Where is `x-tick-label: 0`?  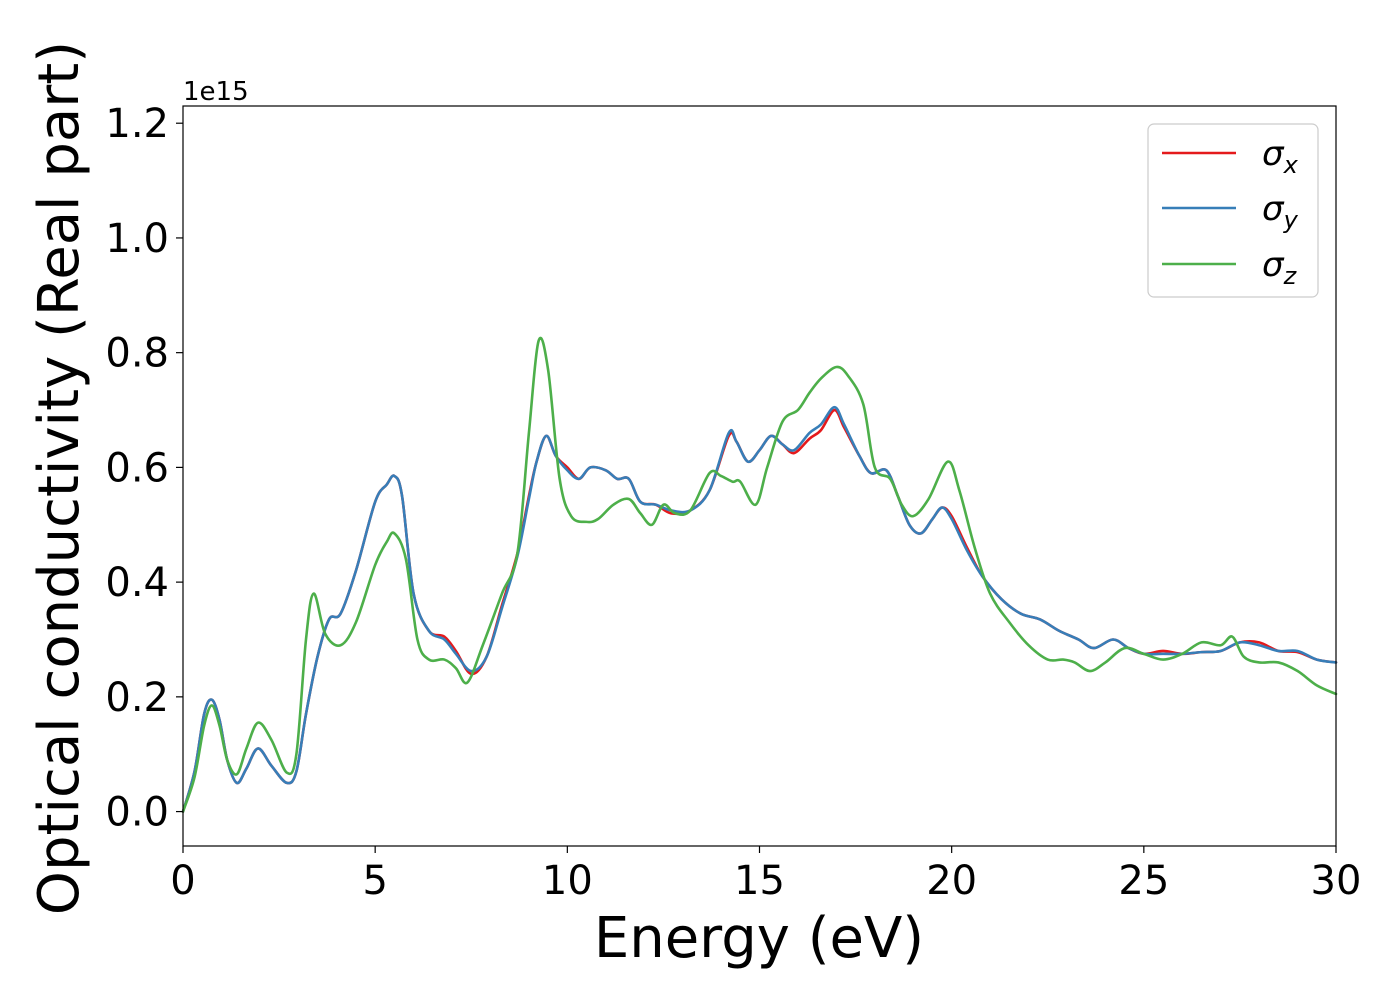 x-tick-label: 0 is located at coordinates (182, 881).